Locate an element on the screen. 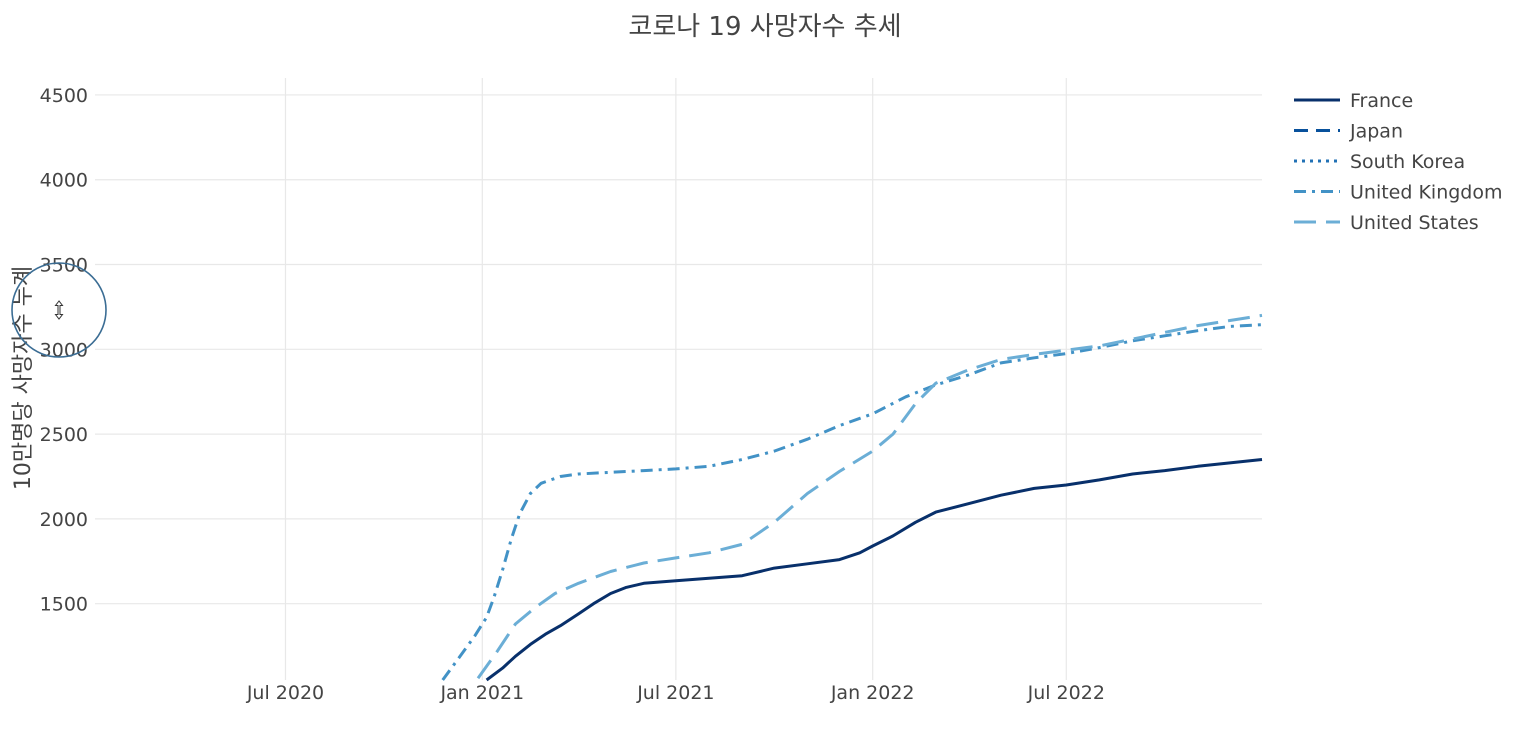 The width and height of the screenshot is (1530, 749). vertical-resize-icon is located at coordinates (59, 310).